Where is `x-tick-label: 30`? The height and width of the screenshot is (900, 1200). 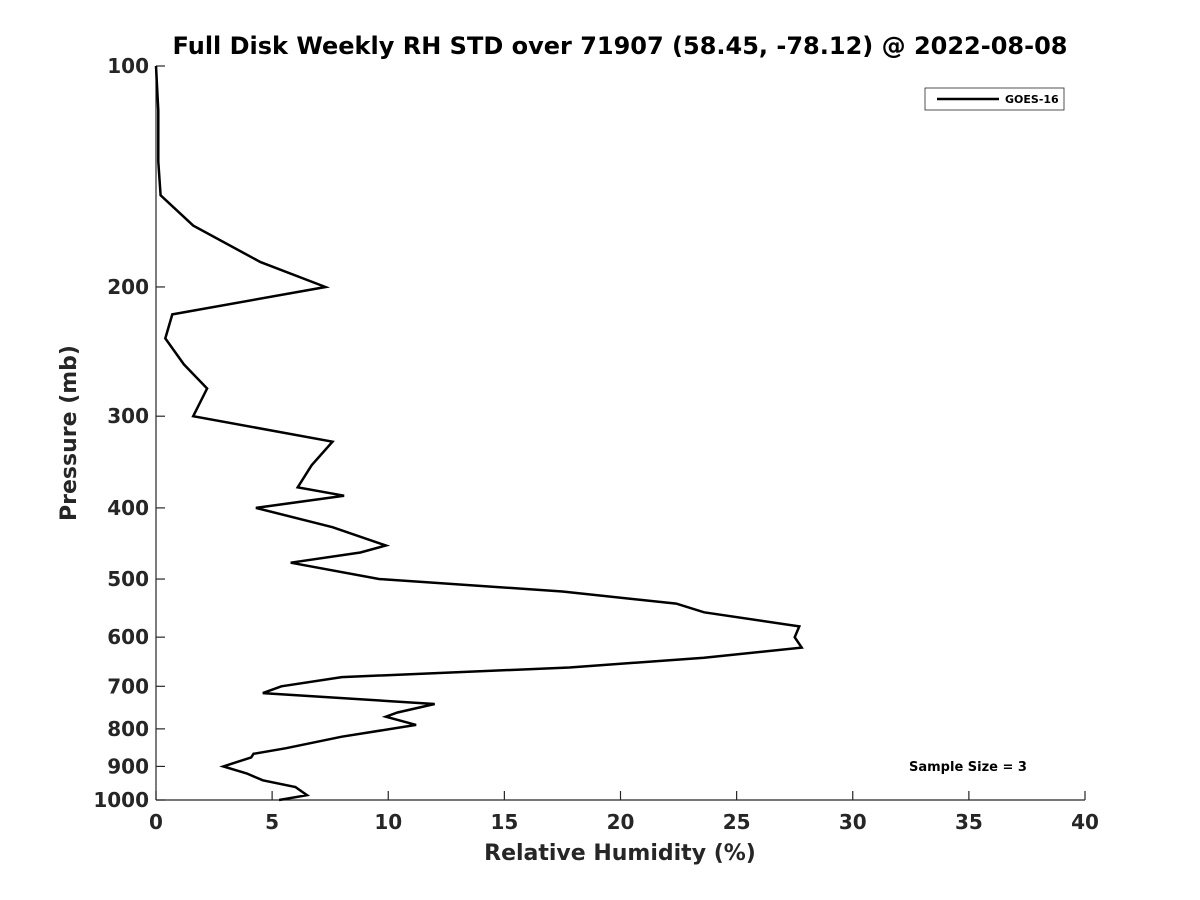 x-tick-label: 30 is located at coordinates (853, 822).